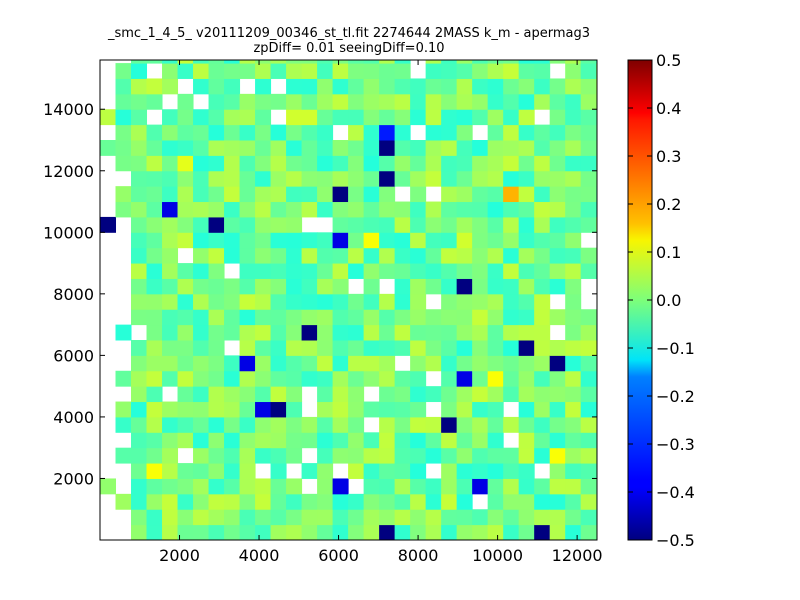  I want to click on colorbar-tick-label: −0.2, so click(675, 396).